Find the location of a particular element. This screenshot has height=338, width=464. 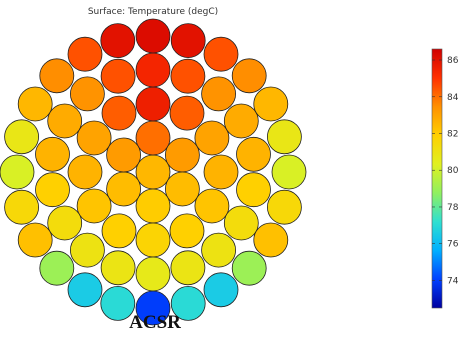

colorbar-tick-label: 84 is located at coordinates (453, 98).